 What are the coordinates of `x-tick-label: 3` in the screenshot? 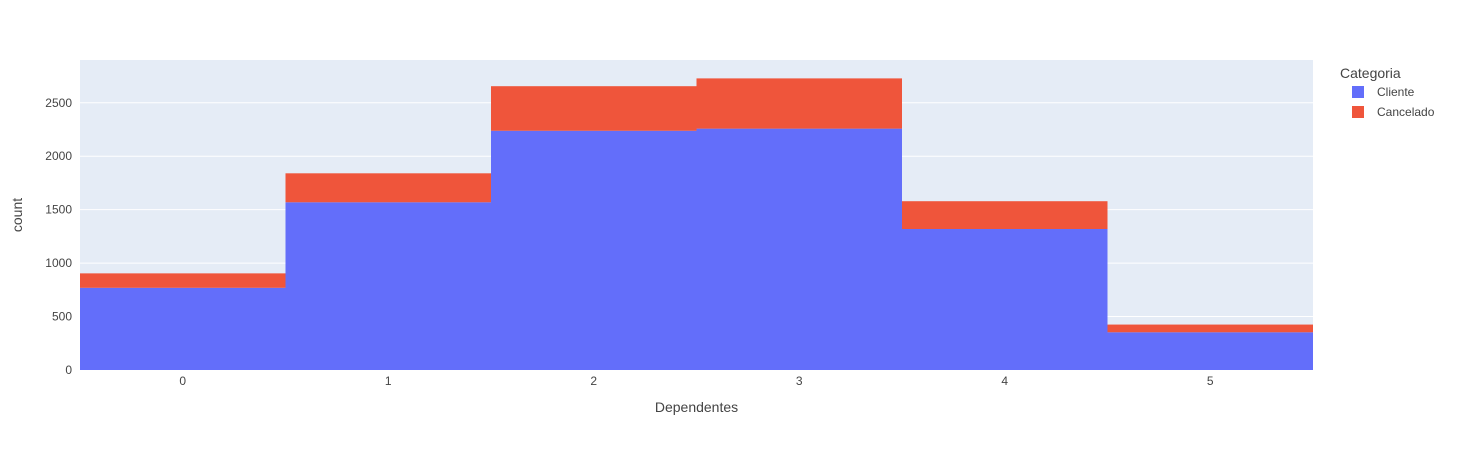 It's located at (799, 381).